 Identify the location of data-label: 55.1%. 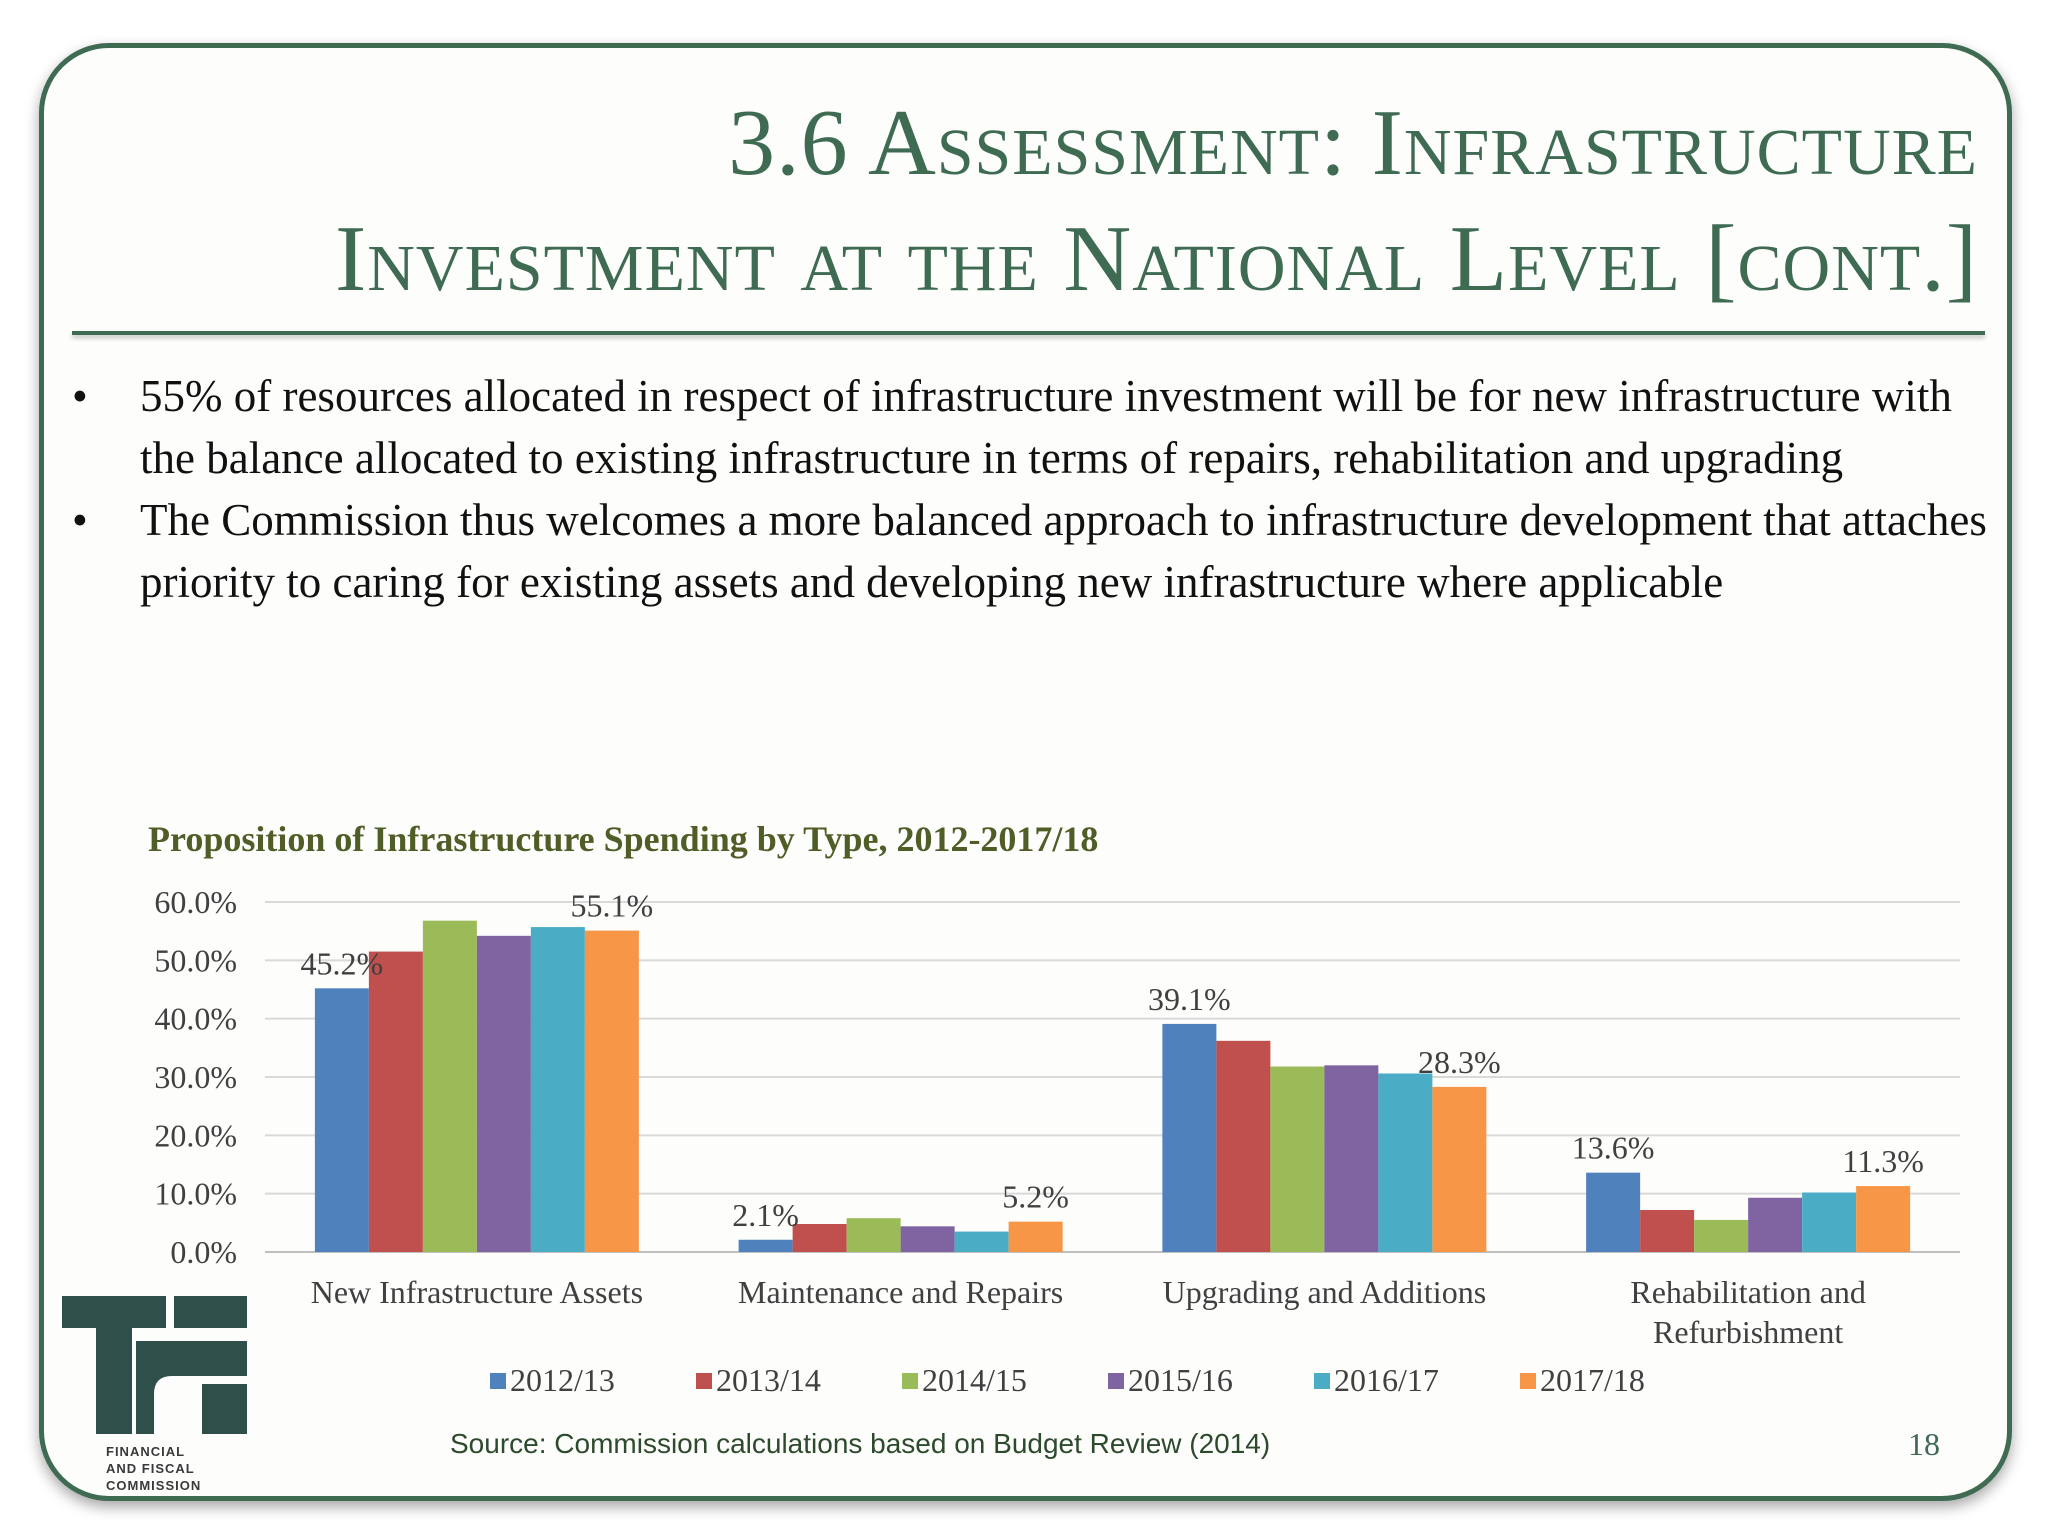
(612, 906).